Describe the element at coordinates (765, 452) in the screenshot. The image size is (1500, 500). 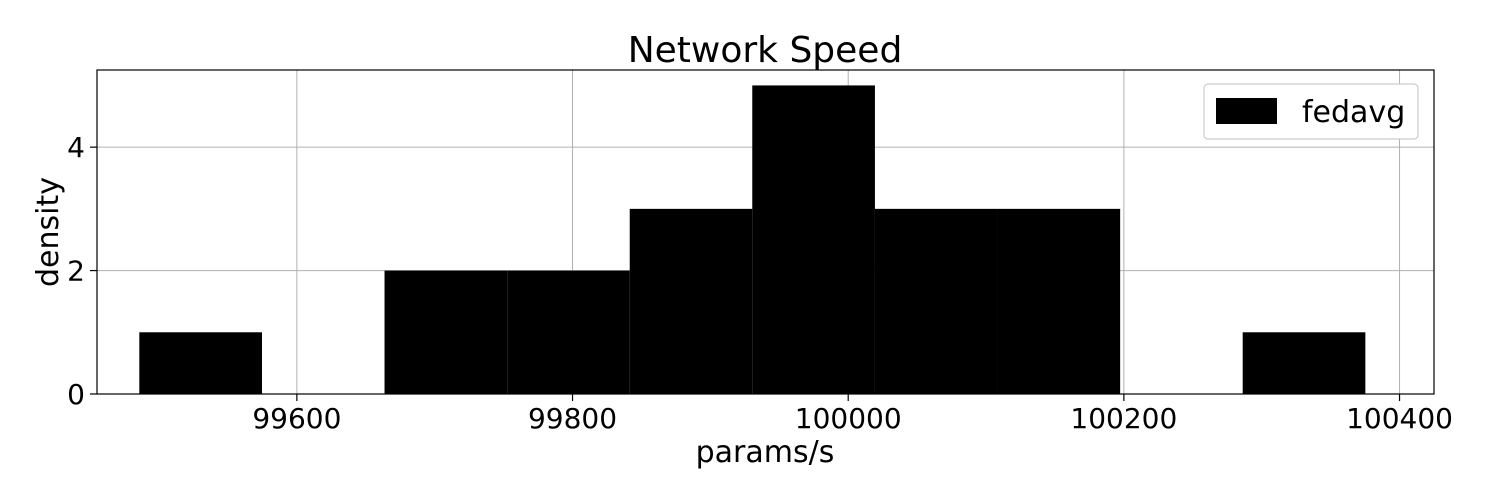
I see `x-axis-label: params/s` at that location.